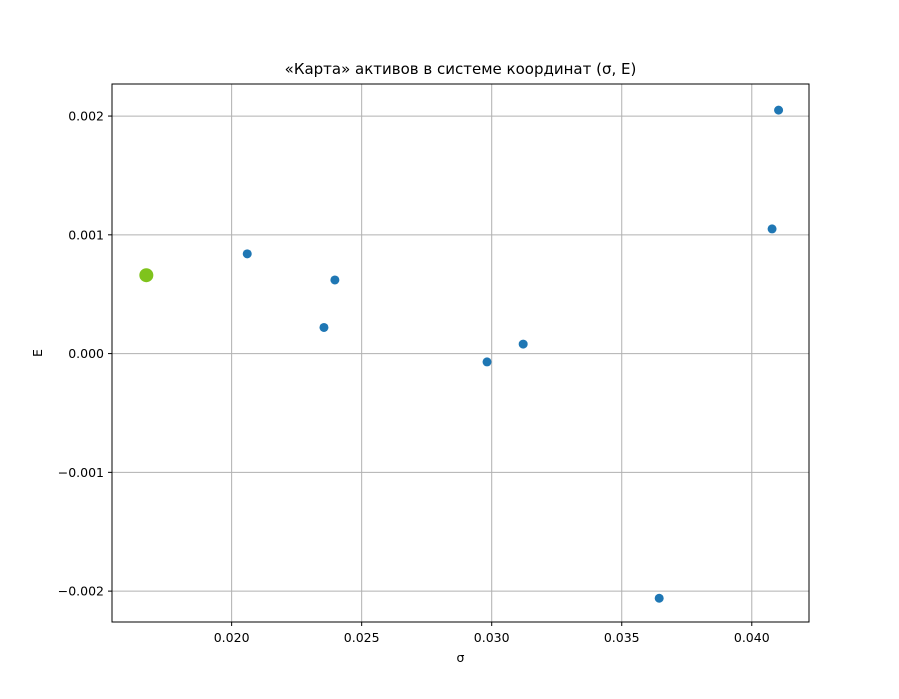  Describe the element at coordinates (86, 234) in the screenshot. I see `y-tick-label: 0.001` at that location.